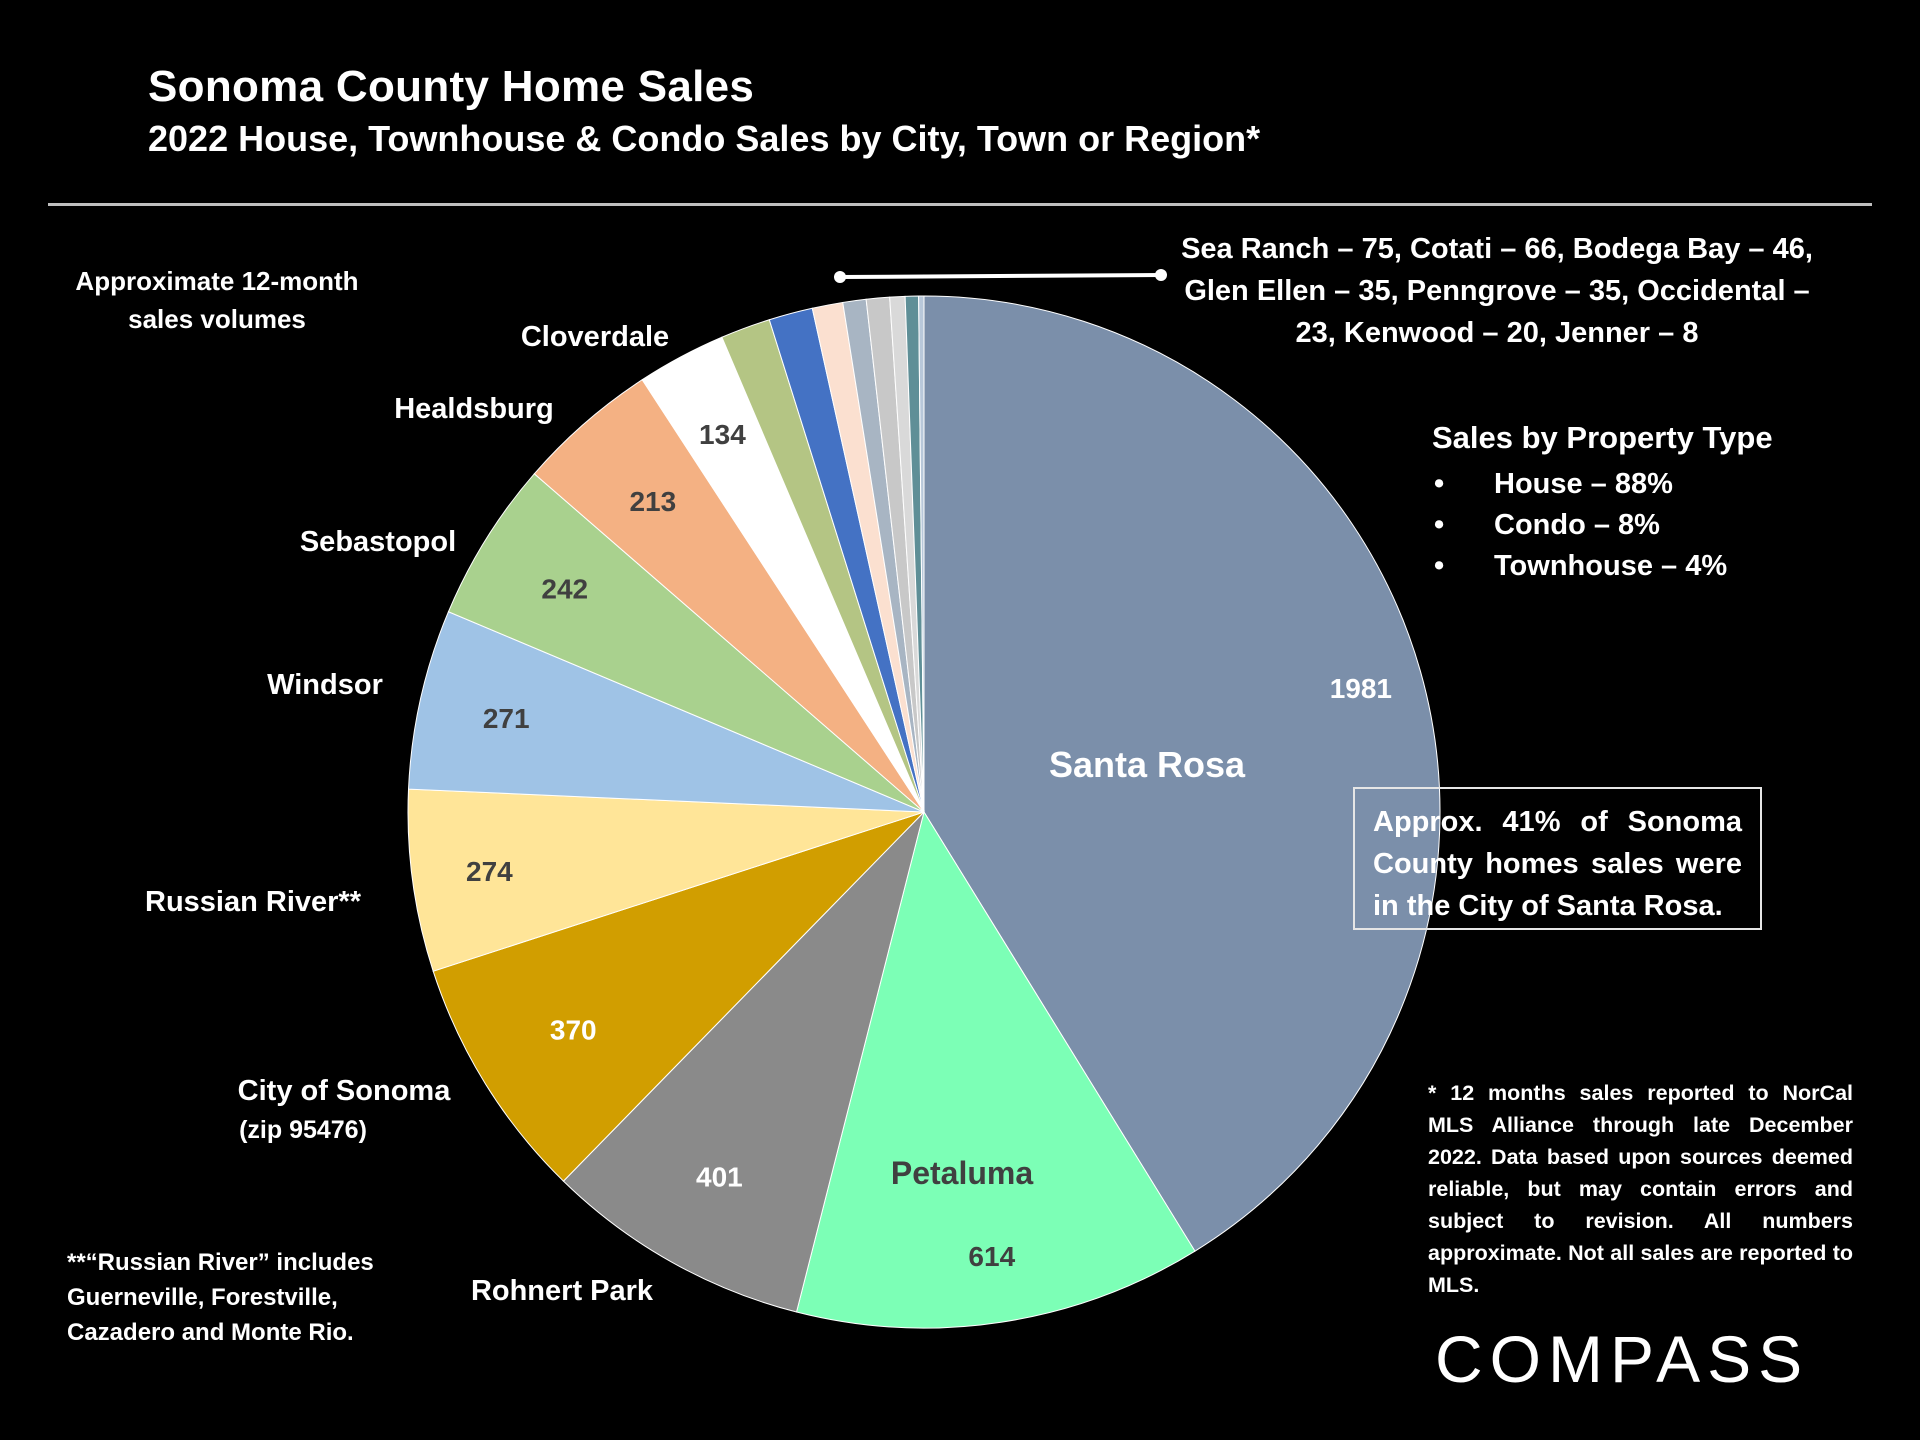 The height and width of the screenshot is (1440, 1920). I want to click on data-label-windsor: 271, so click(506, 718).